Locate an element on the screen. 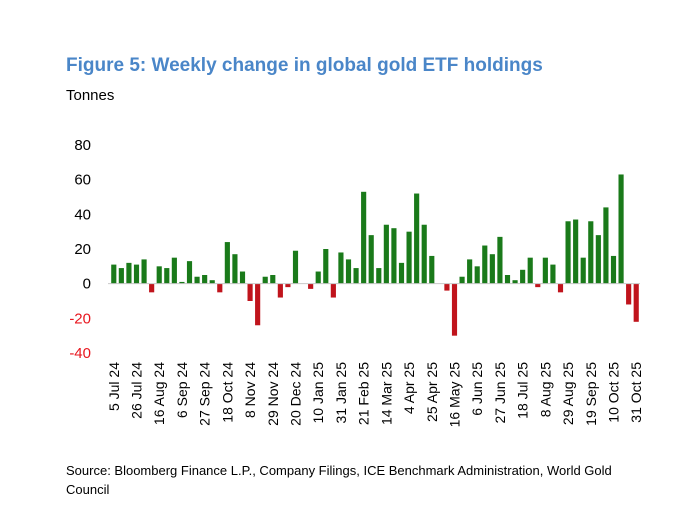 The width and height of the screenshot is (679, 510). y-tick-label: 0 is located at coordinates (87, 284).